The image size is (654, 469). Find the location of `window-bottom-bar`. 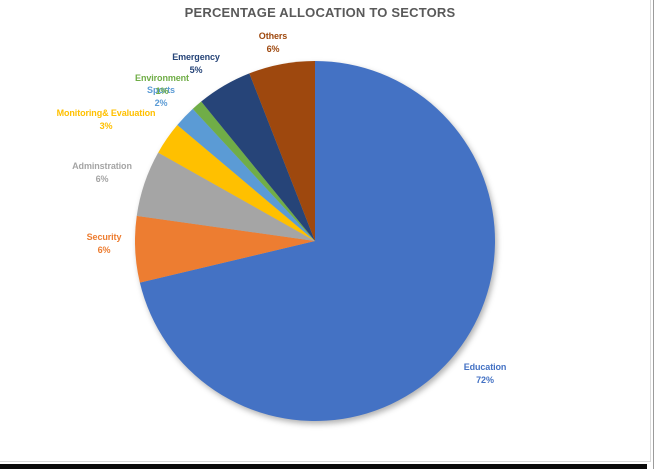

window-bottom-bar is located at coordinates (323, 466).